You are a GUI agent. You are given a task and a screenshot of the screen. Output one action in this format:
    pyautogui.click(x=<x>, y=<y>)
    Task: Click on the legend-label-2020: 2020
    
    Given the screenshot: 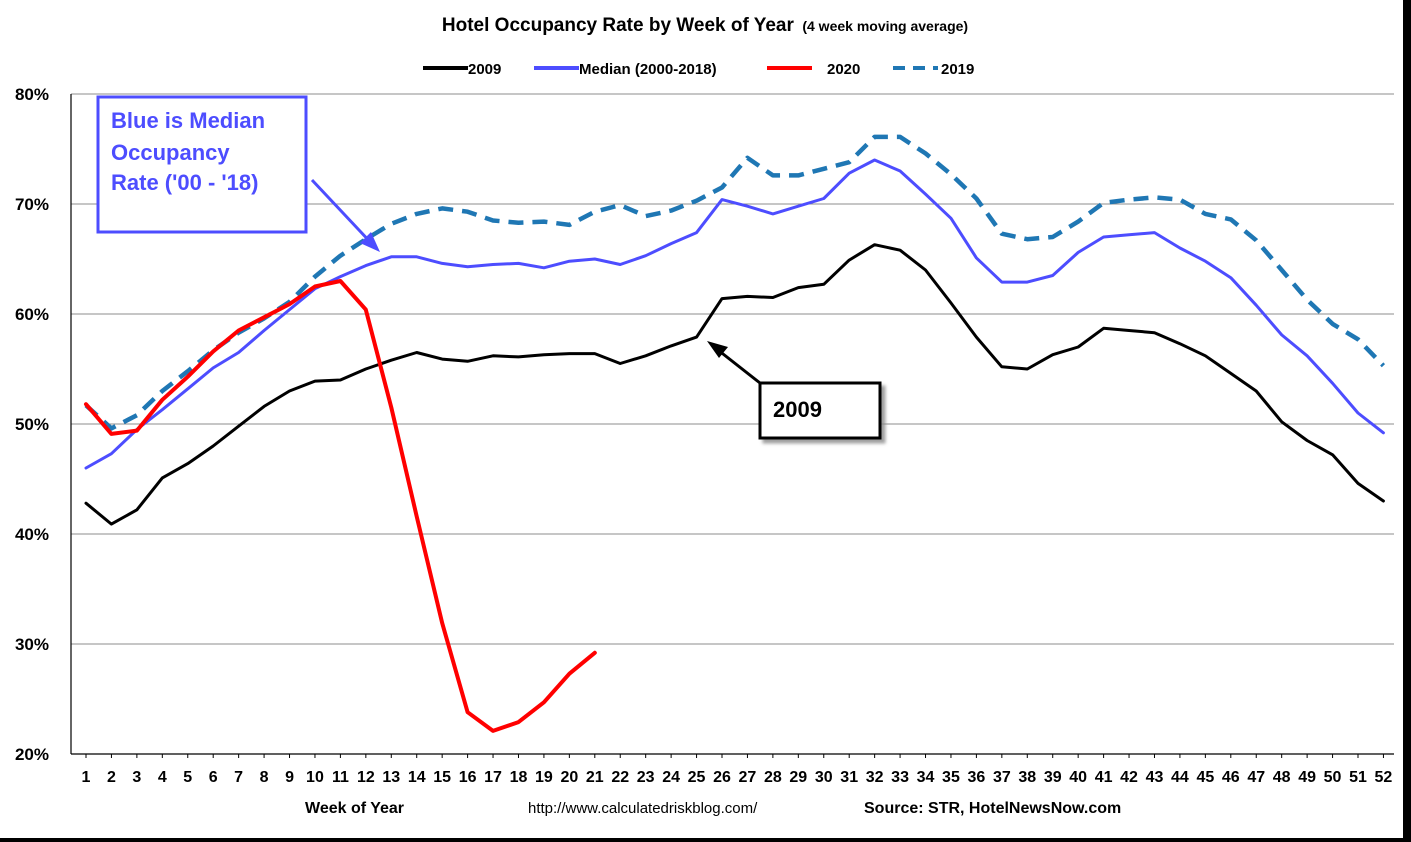 What is the action you would take?
    pyautogui.click(x=843, y=69)
    